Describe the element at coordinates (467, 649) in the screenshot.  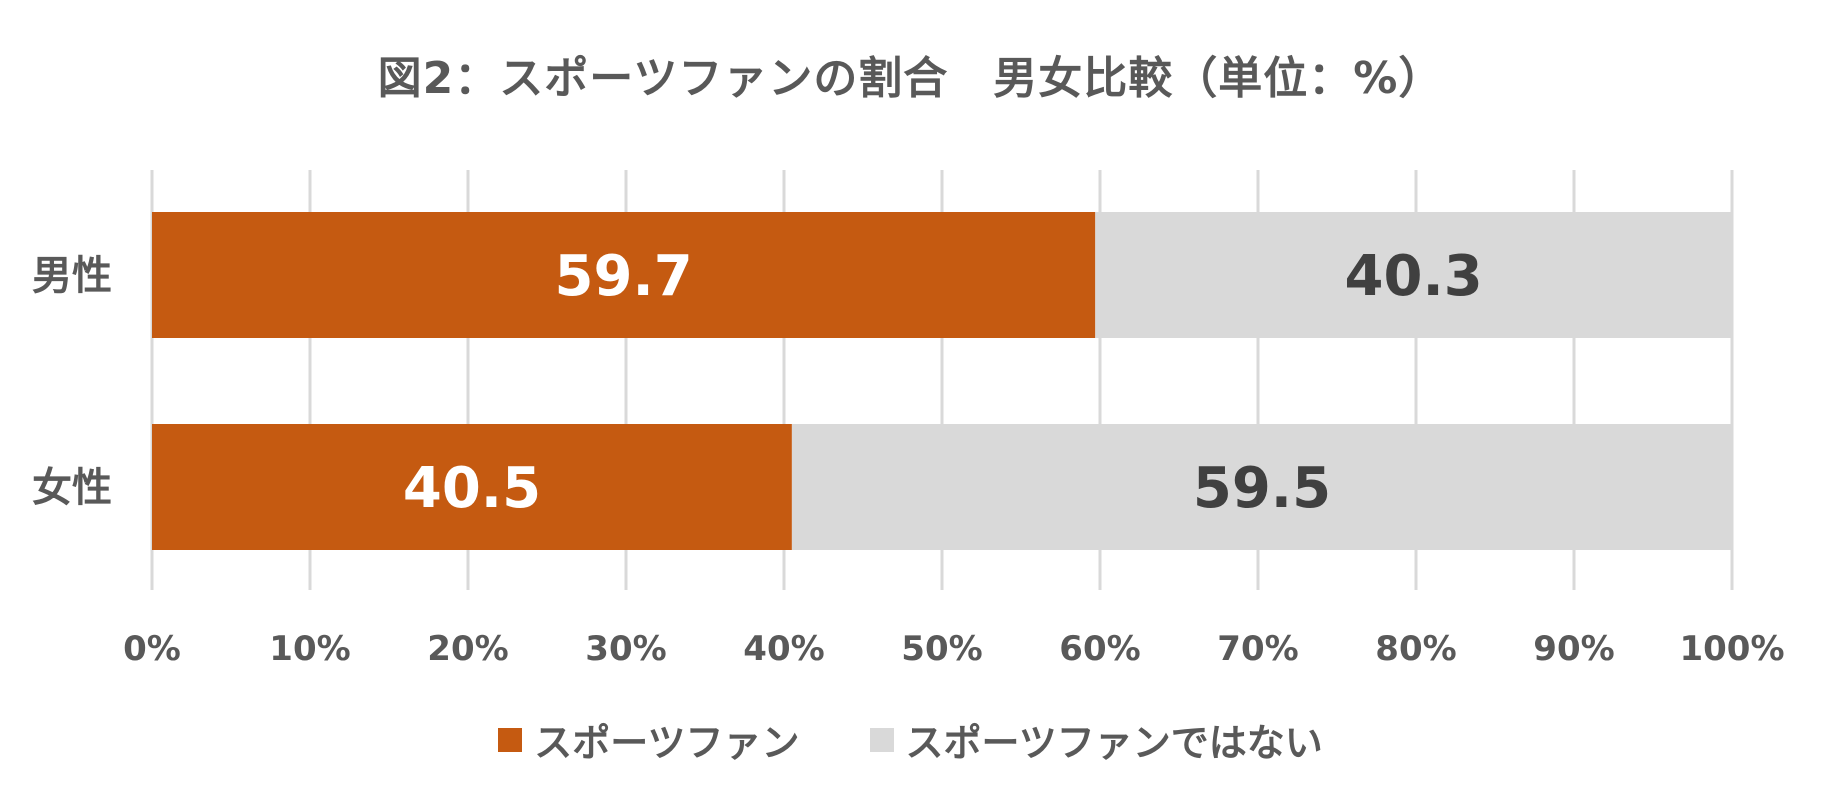
I see `x-tick-label: 20%` at that location.